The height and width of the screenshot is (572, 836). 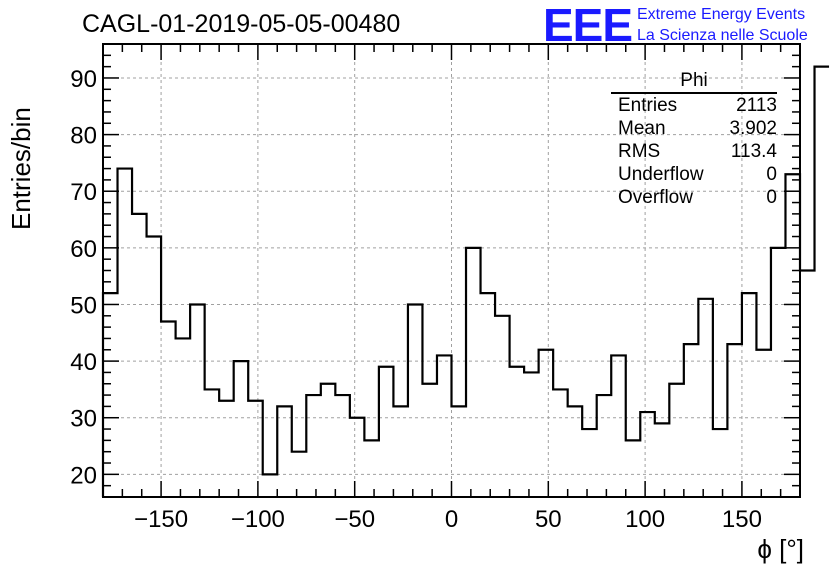 I want to click on stats-row-underflow: Underflow 0, so click(x=694, y=174).